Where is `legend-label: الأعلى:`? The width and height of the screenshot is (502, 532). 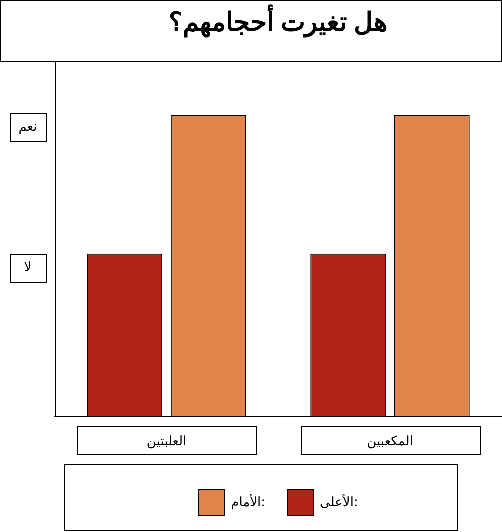 legend-label: الأعلى: is located at coordinates (339, 501).